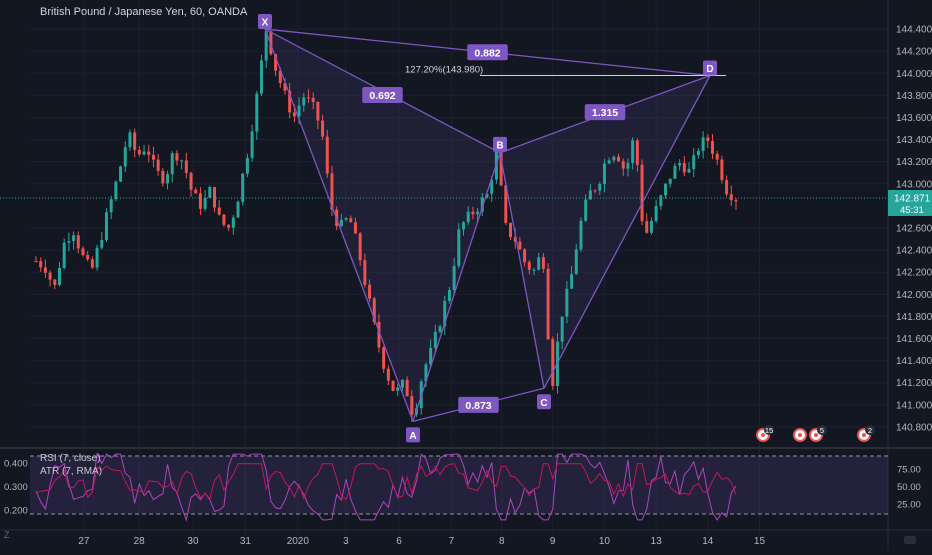 The image size is (932, 555). Describe the element at coordinates (71, 471) in the screenshot. I see `atr-label: ATR (7, RMA)` at that location.